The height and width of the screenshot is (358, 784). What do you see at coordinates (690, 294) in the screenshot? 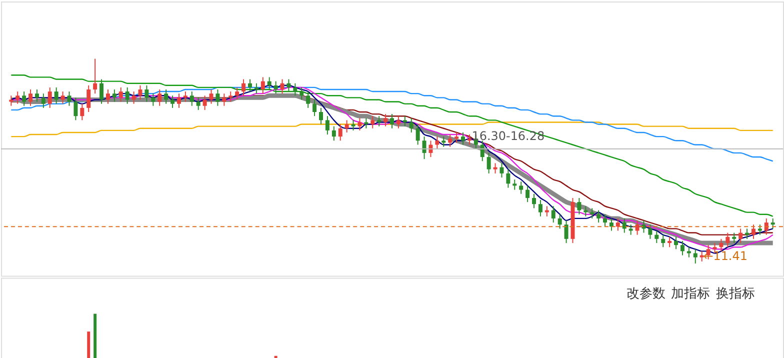
I see `text: 加指标` at bounding box center [690, 294].